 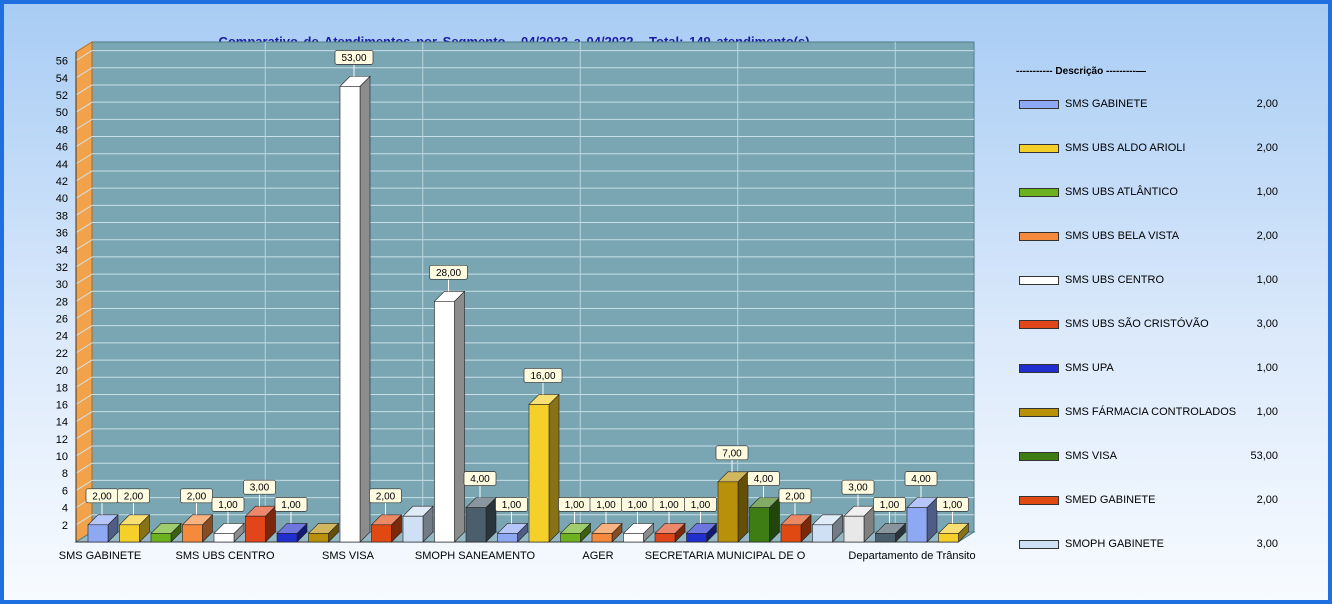 I want to click on data-label: 3,00, so click(x=260, y=488).